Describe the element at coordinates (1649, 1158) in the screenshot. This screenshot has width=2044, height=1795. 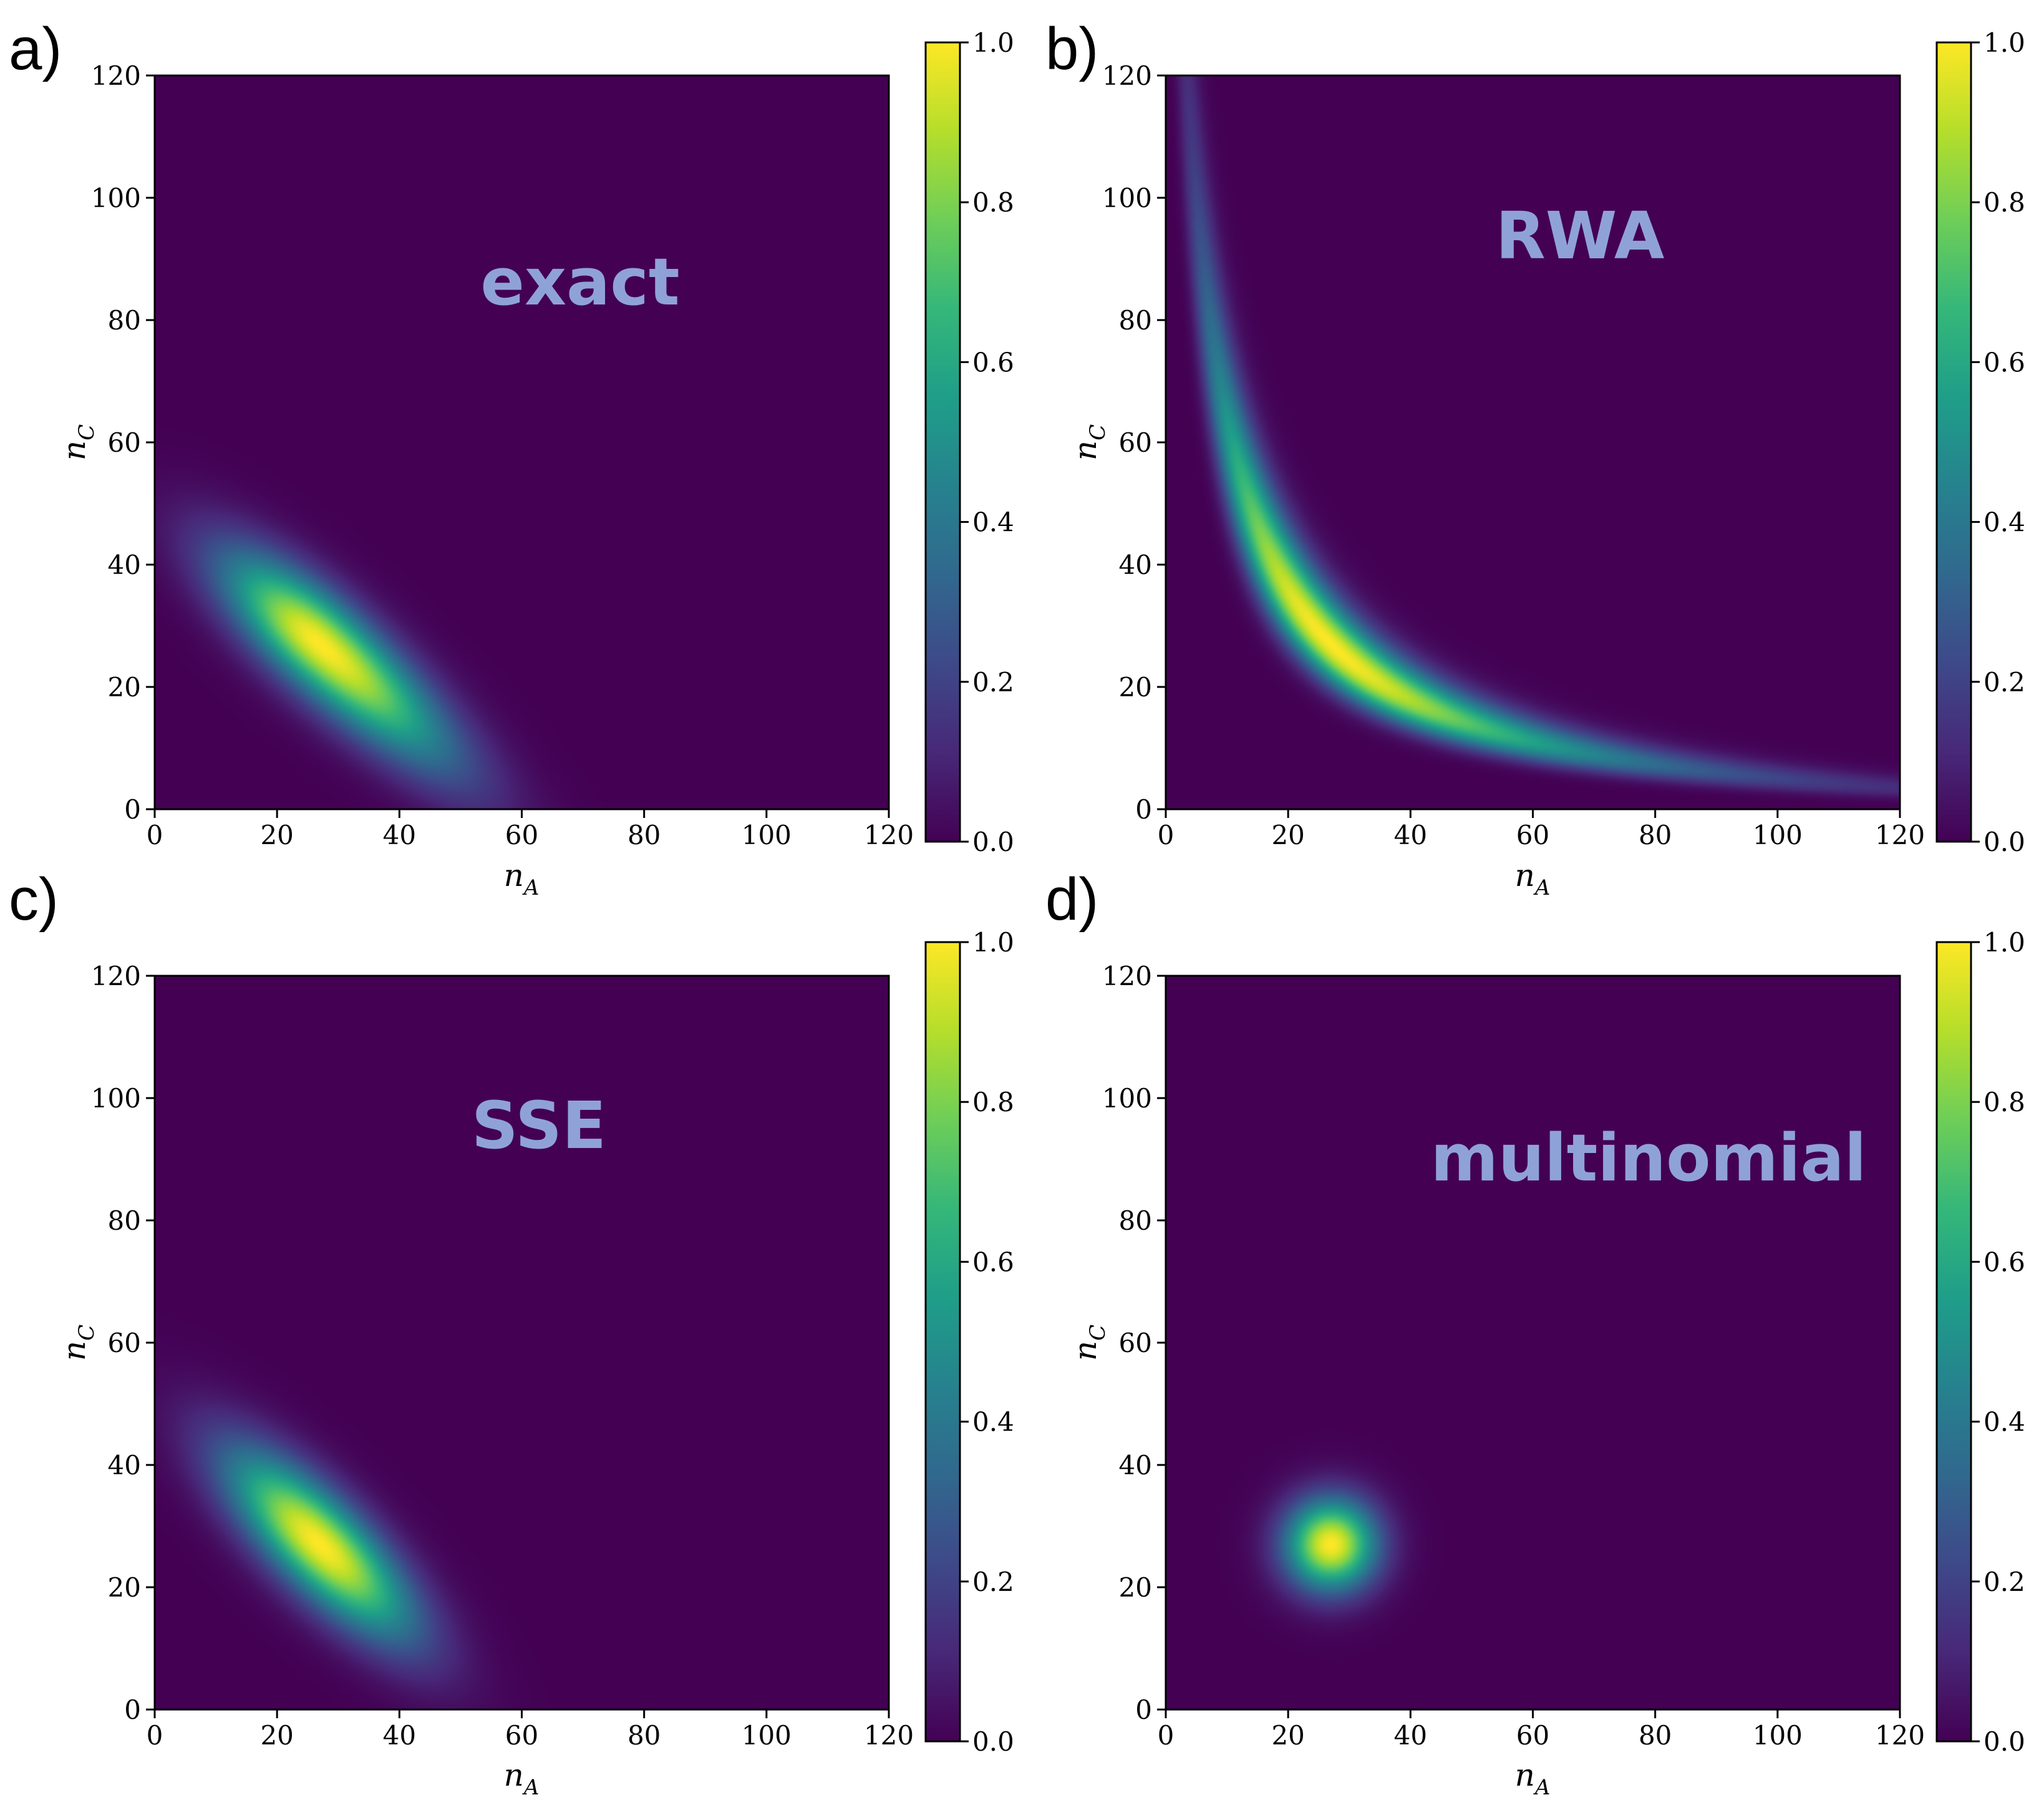
I see `method-annotation: multinomial` at that location.